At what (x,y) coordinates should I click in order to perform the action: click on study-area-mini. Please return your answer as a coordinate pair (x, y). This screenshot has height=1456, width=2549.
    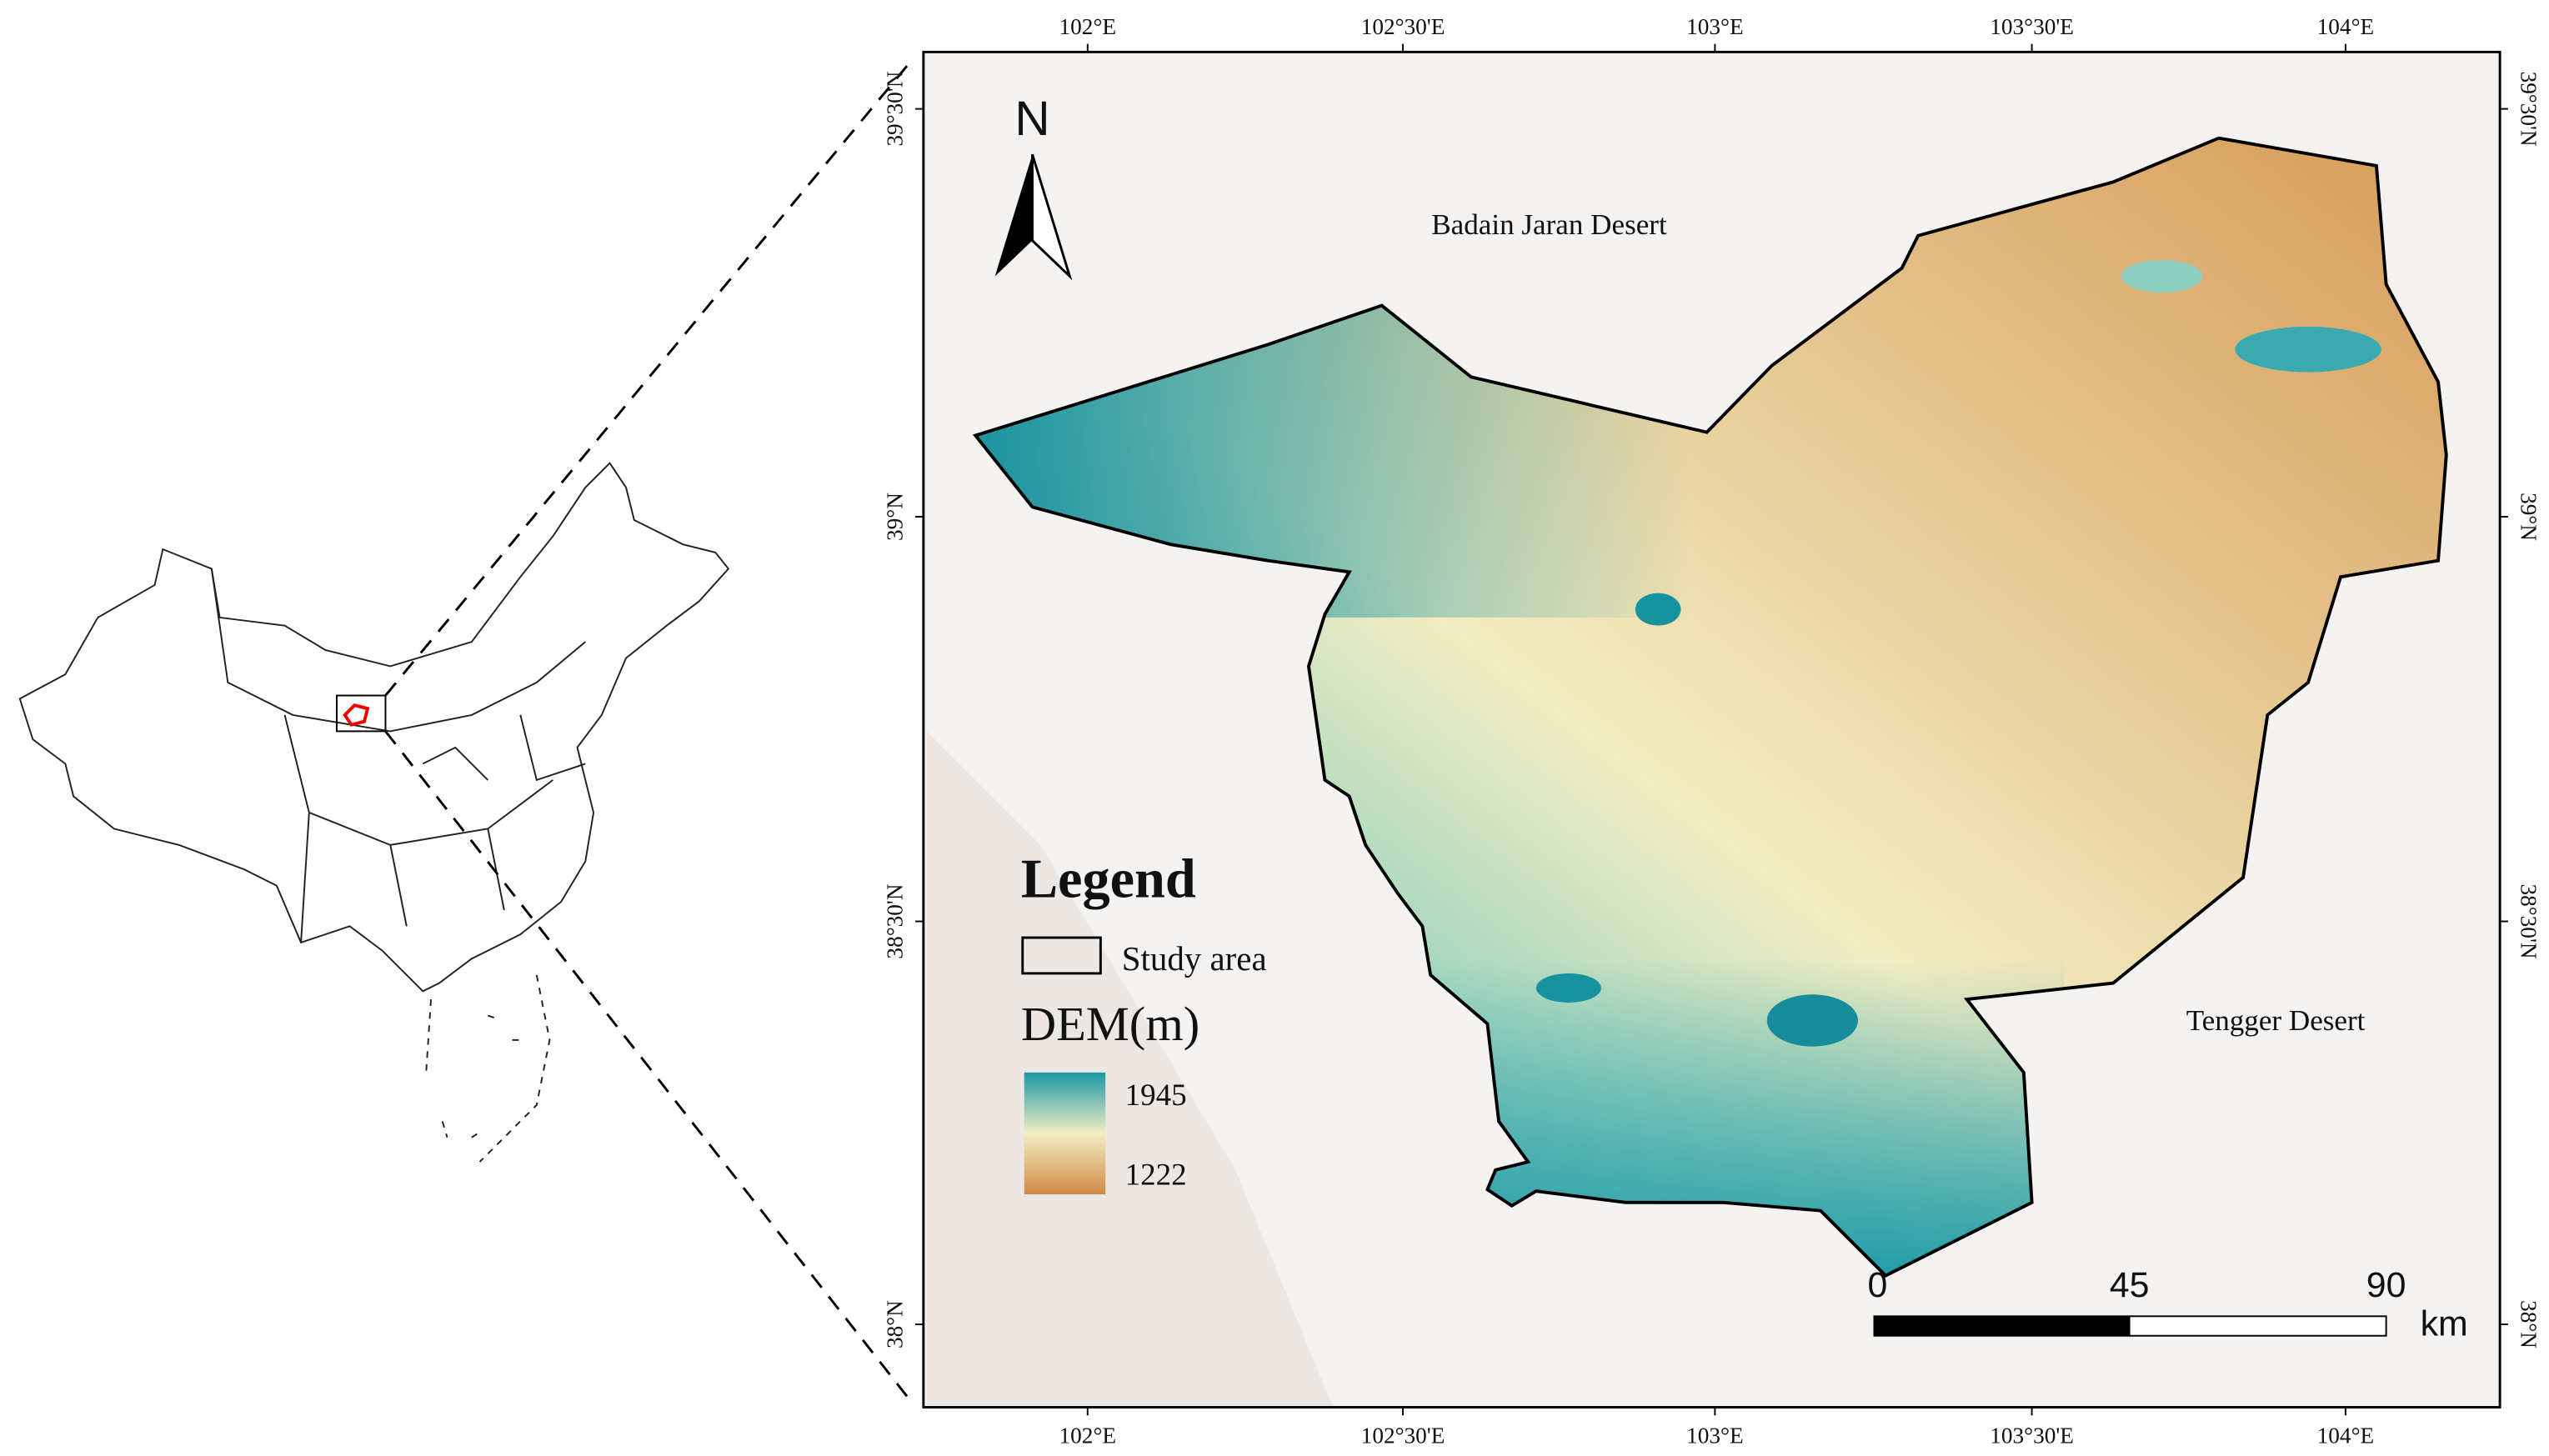
    Looking at the image, I should click on (356, 715).